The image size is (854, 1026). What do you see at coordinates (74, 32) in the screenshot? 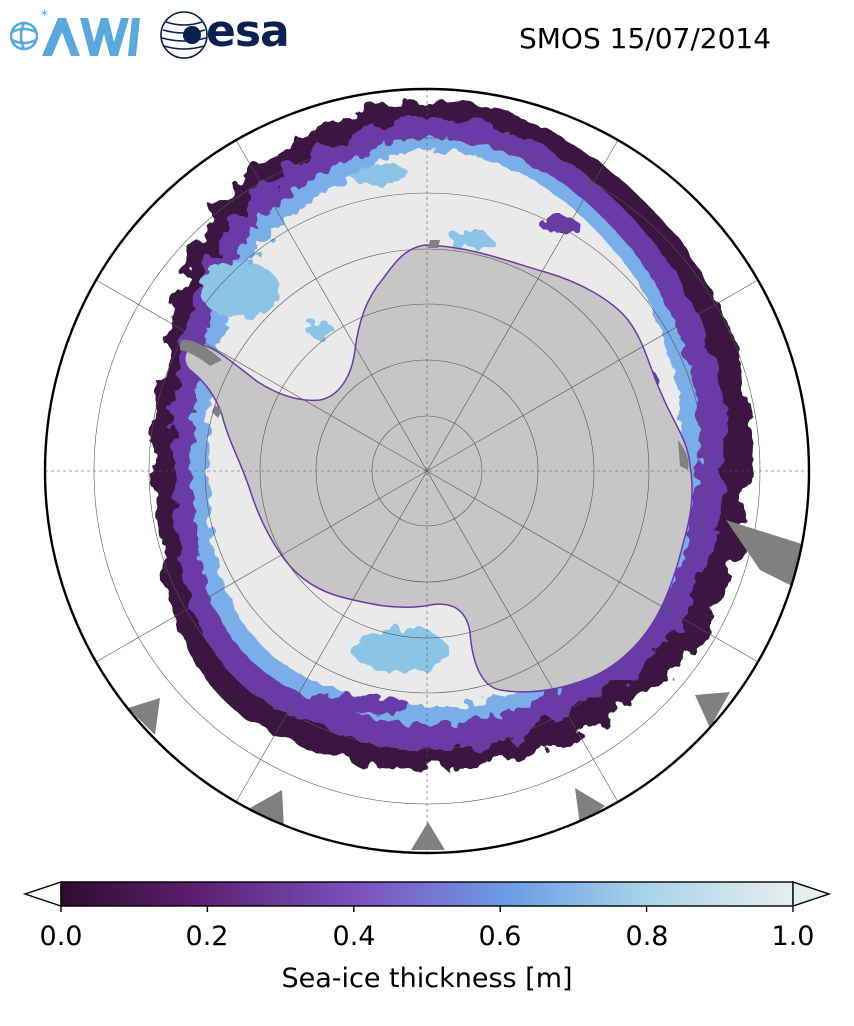
I see `awi-logo: *` at bounding box center [74, 32].